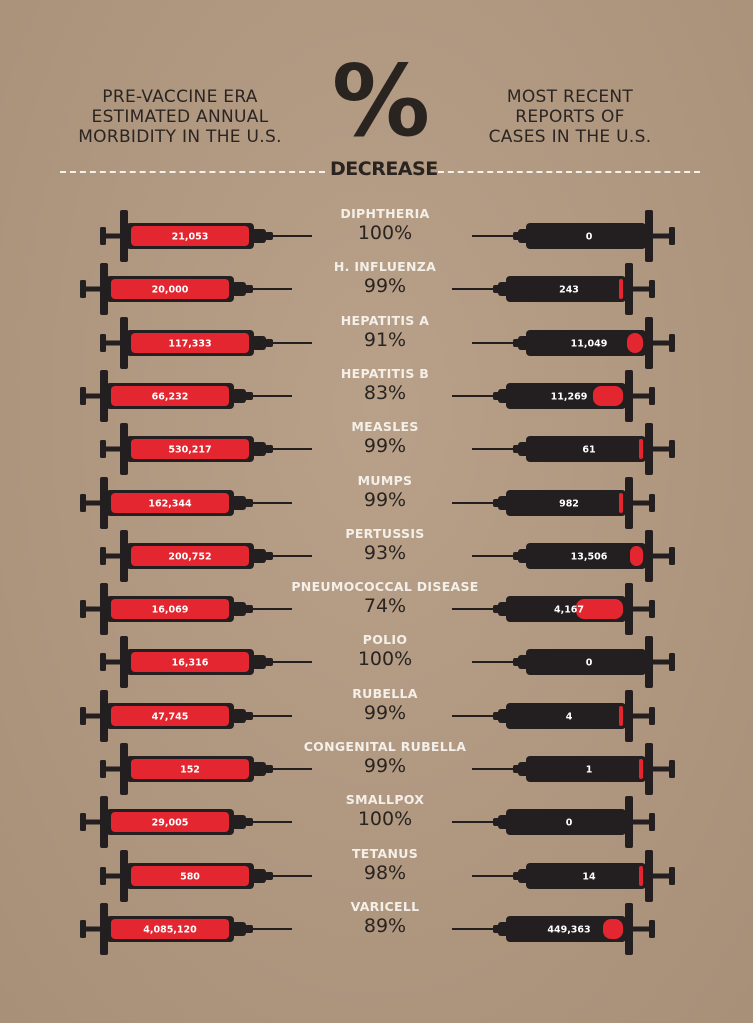 This screenshot has width=753, height=1023. What do you see at coordinates (385, 766) in the screenshot?
I see `decrease-percent: 99%` at bounding box center [385, 766].